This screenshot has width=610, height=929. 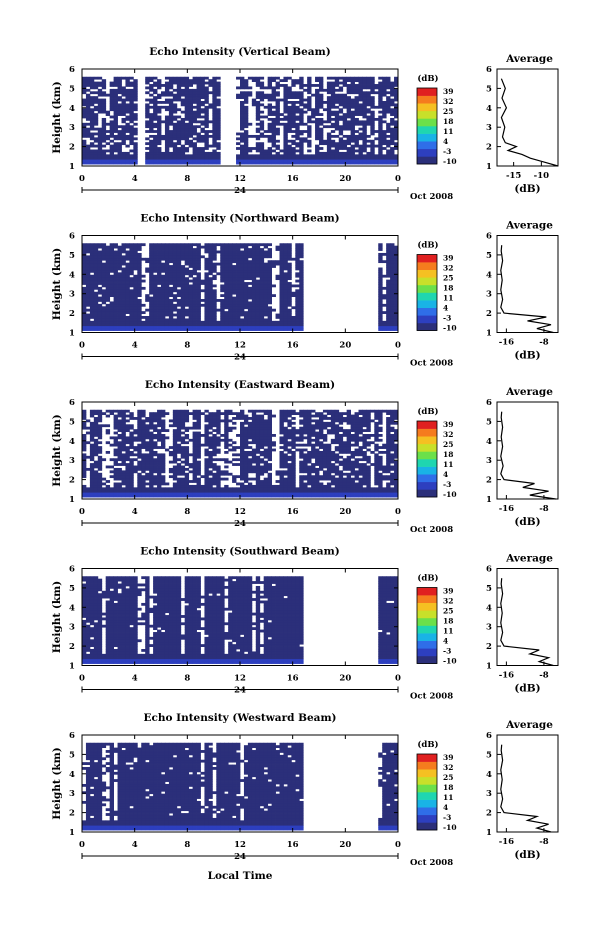 I want to click on day-label: 24, so click(x=240, y=191).